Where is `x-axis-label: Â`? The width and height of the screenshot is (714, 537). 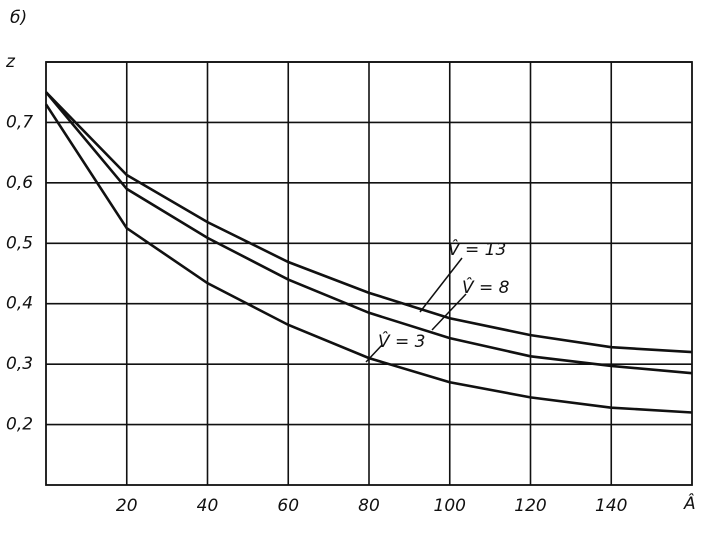
x-axis-label: Â is located at coordinates (689, 503).